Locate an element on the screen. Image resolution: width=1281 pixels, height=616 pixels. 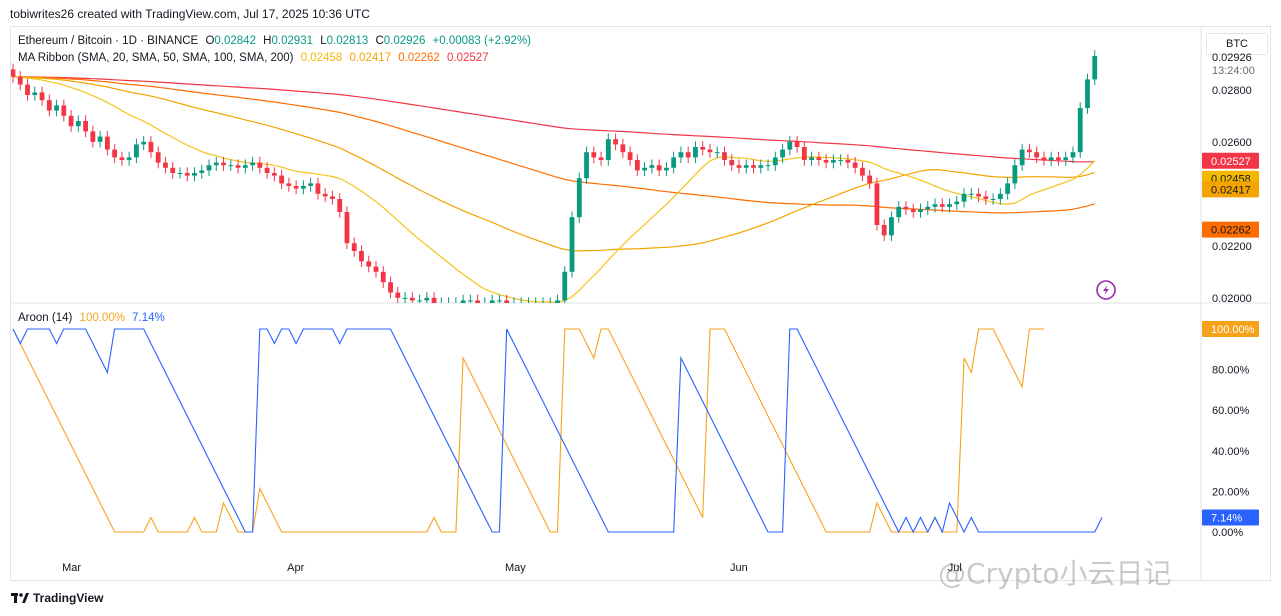
low-label: L is located at coordinates (323, 41).